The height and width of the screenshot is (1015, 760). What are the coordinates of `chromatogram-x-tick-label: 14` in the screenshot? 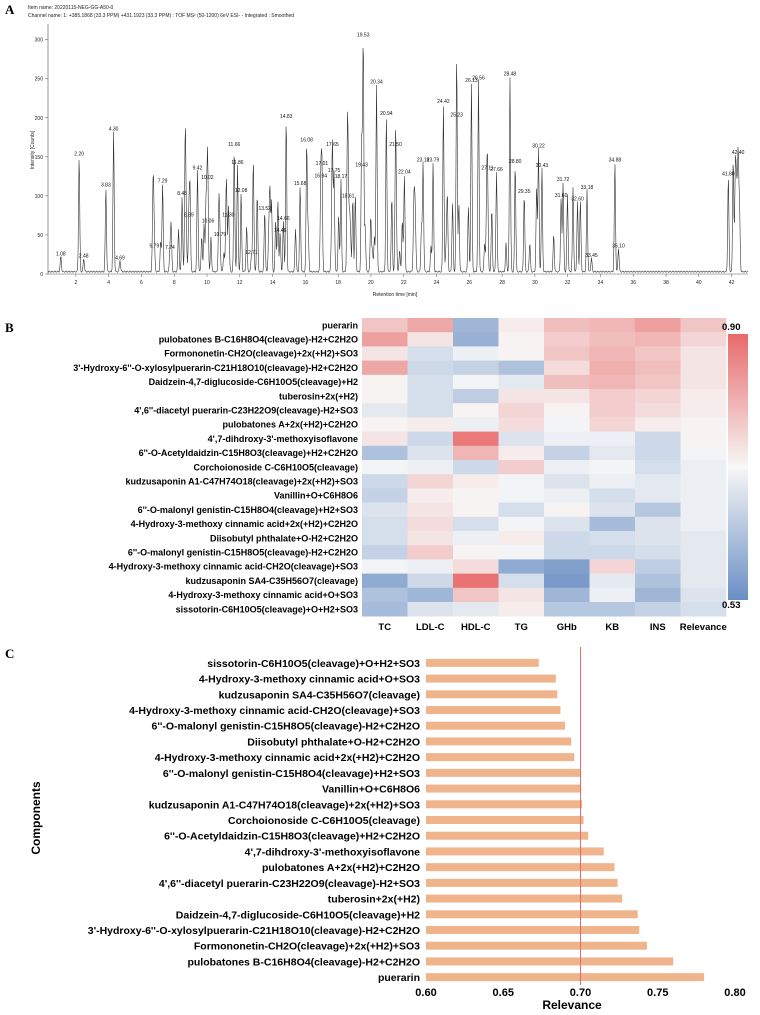 It's located at (273, 283).